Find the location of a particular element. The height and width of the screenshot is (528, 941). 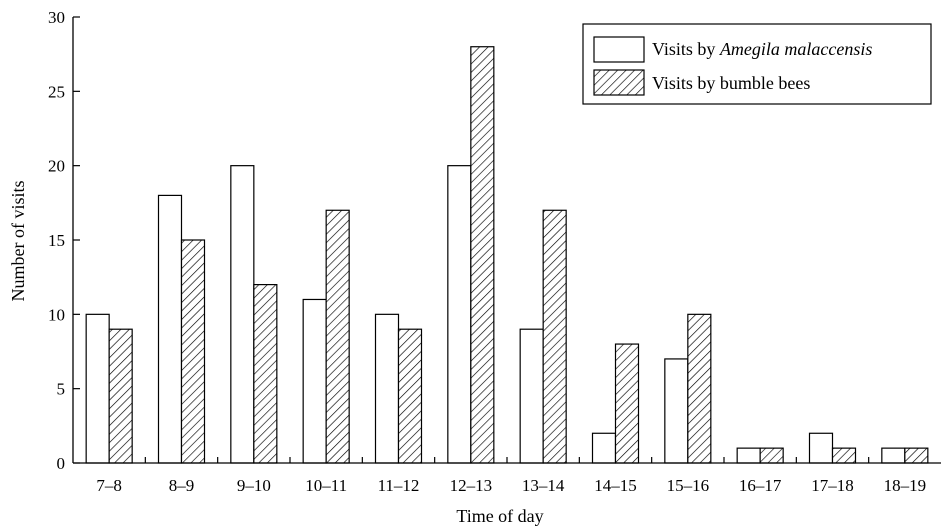

legend-label-amegila: Visits by Amegila malaccensis is located at coordinates (762, 49).